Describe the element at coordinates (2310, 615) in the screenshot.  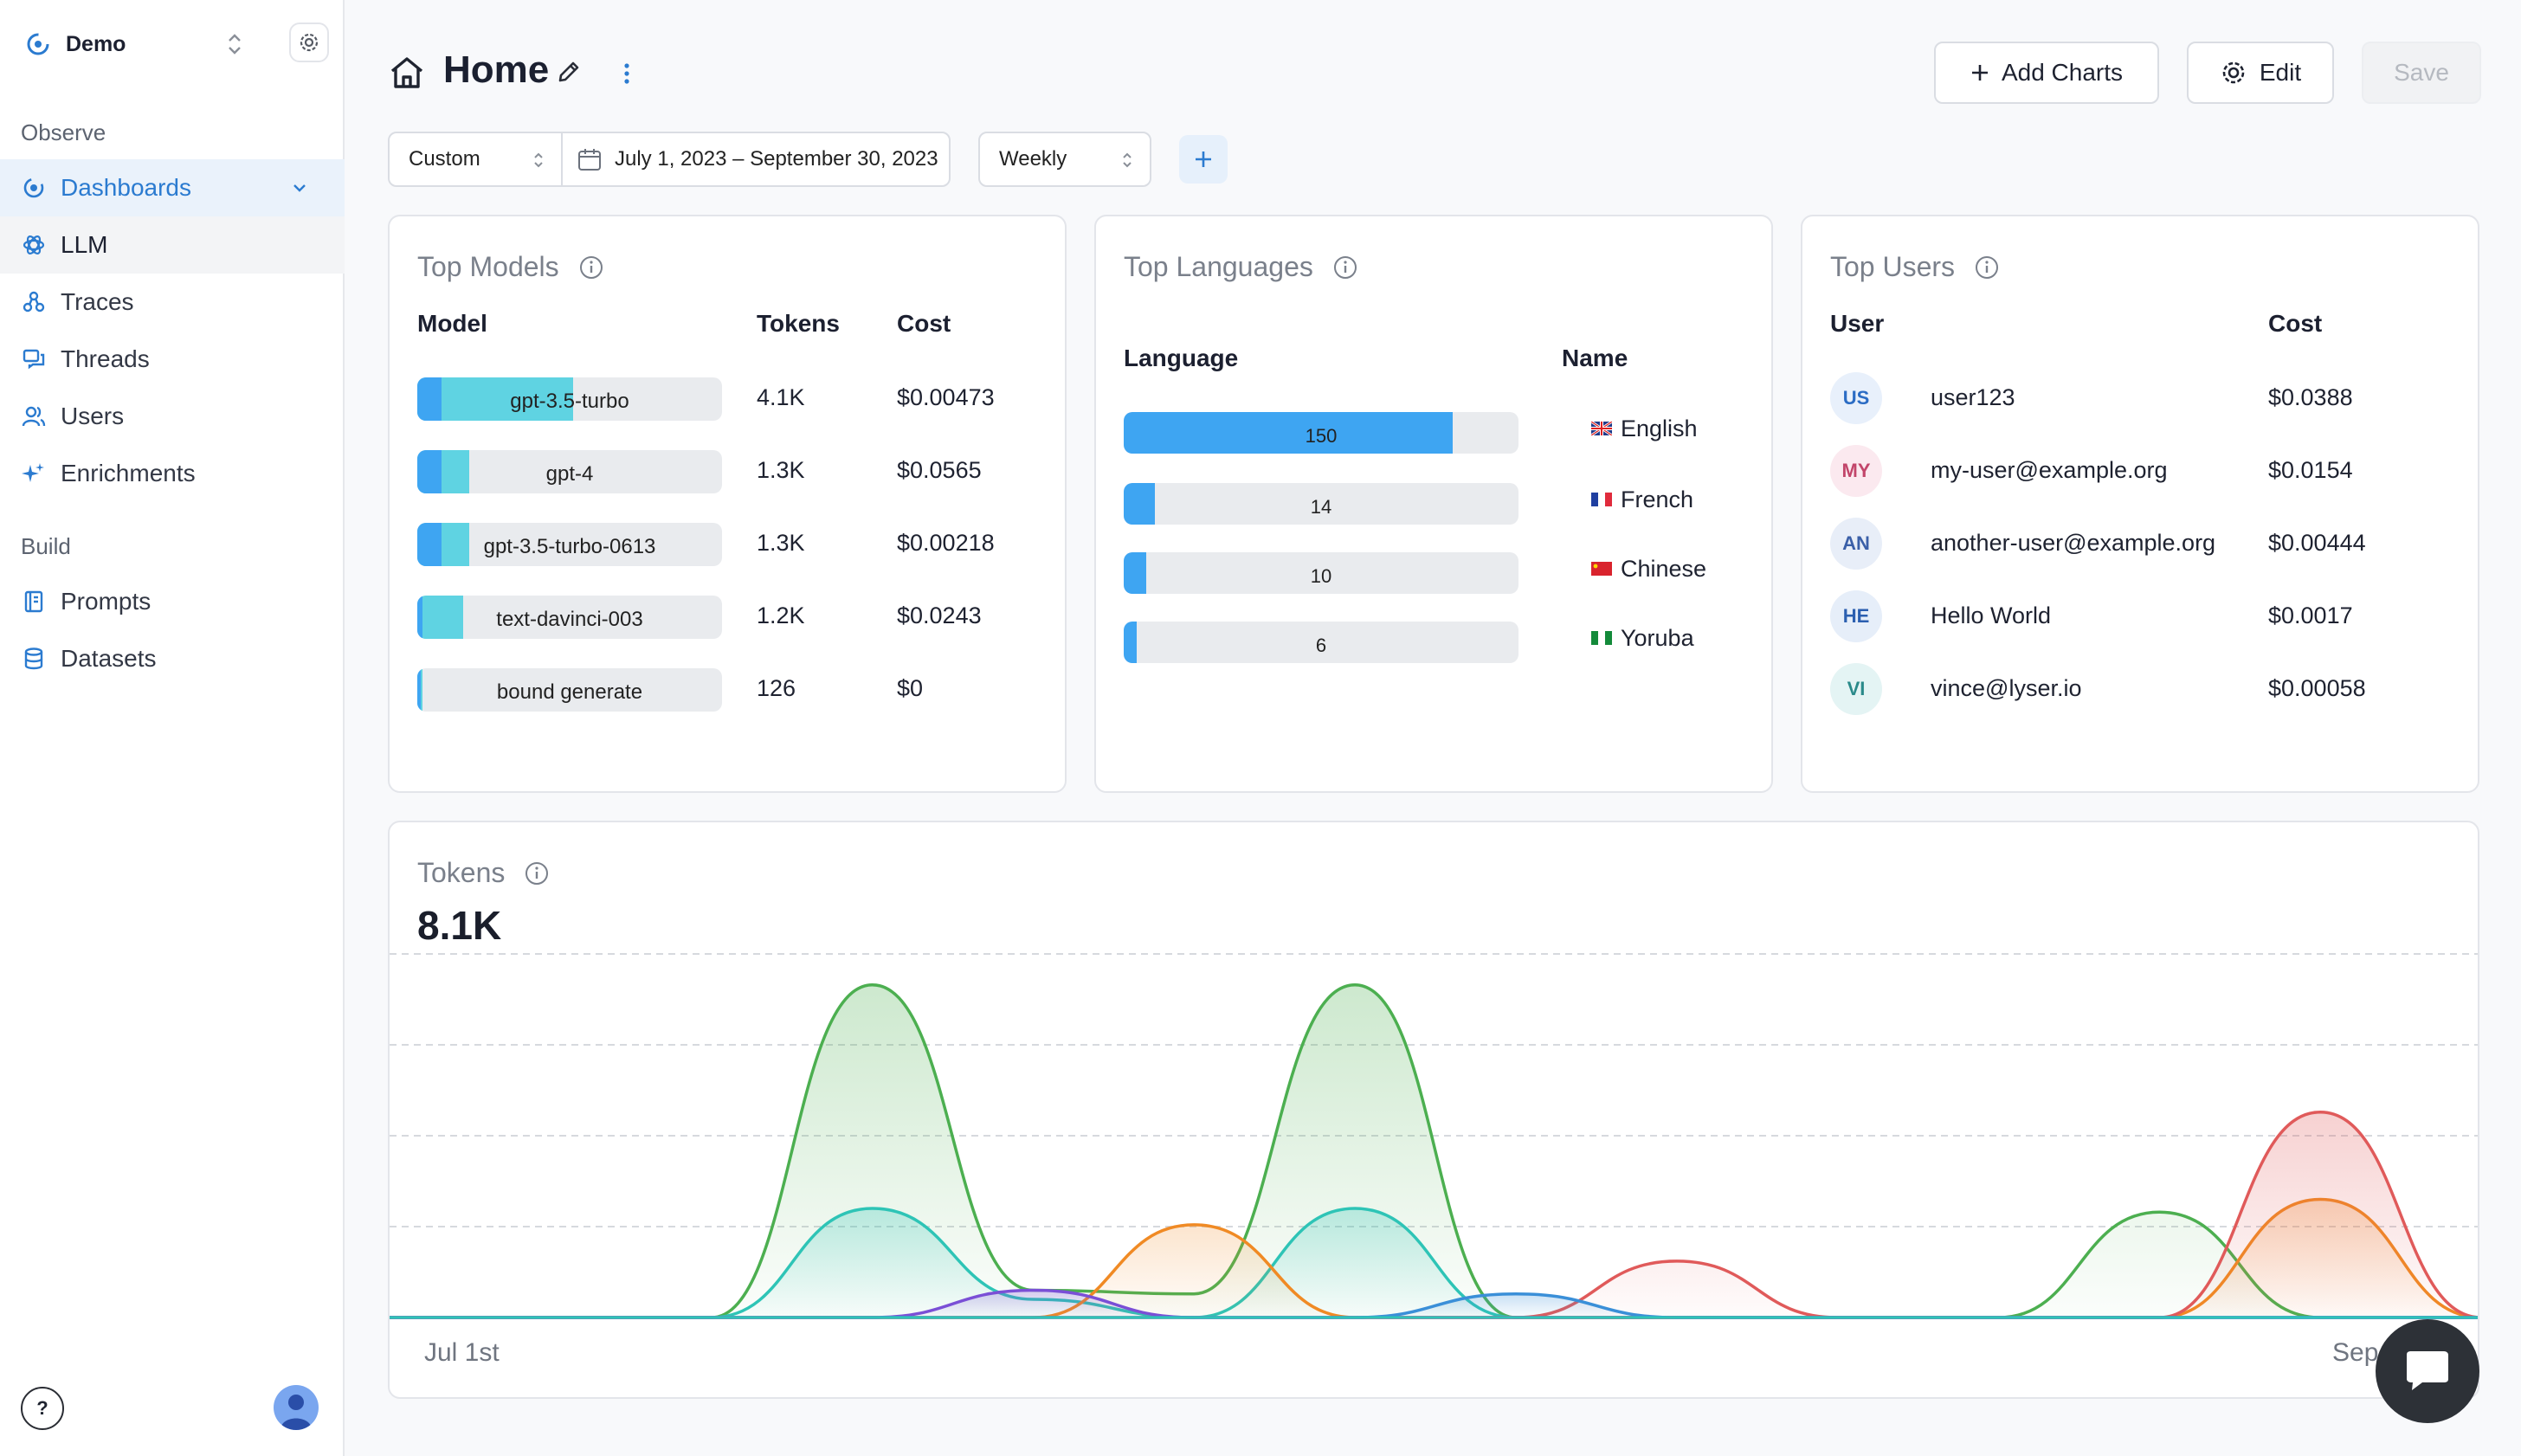
I see `user-cost: $0.0017` at that location.